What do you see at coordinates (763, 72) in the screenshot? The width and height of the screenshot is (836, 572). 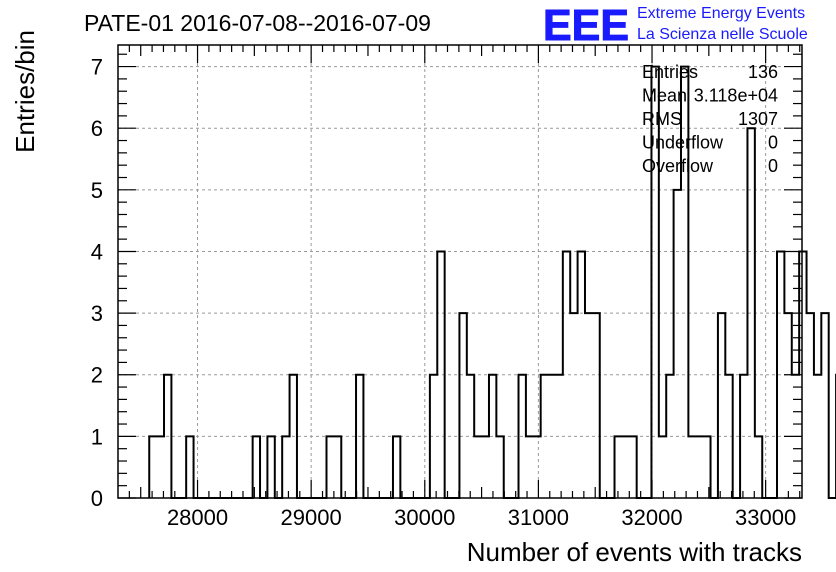 I see `stats-value: 136` at bounding box center [763, 72].